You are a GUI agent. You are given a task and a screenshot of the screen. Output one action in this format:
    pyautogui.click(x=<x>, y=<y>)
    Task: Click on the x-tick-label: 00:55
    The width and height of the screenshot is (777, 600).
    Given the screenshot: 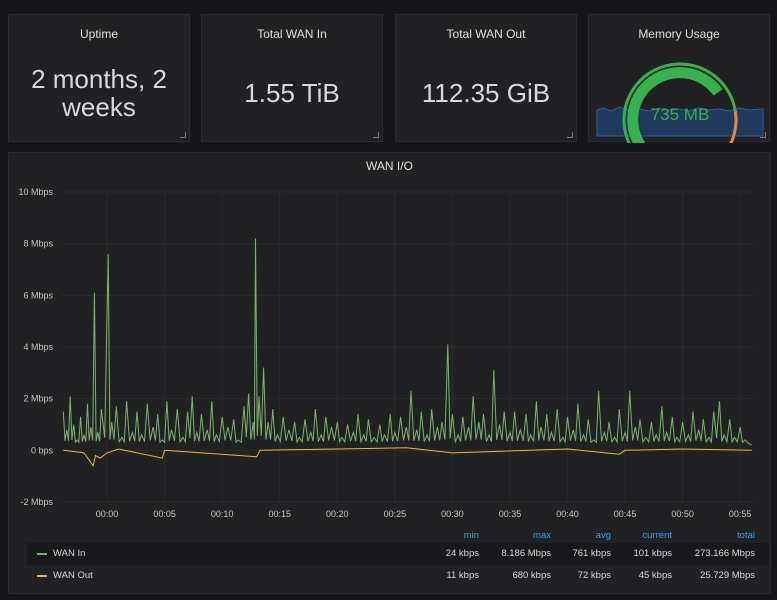 What is the action you would take?
    pyautogui.click(x=740, y=514)
    